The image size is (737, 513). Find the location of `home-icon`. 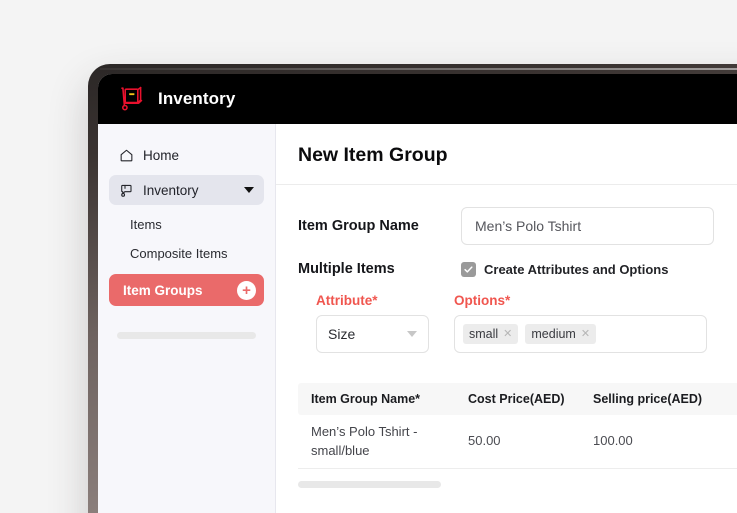

home-icon is located at coordinates (126, 155).